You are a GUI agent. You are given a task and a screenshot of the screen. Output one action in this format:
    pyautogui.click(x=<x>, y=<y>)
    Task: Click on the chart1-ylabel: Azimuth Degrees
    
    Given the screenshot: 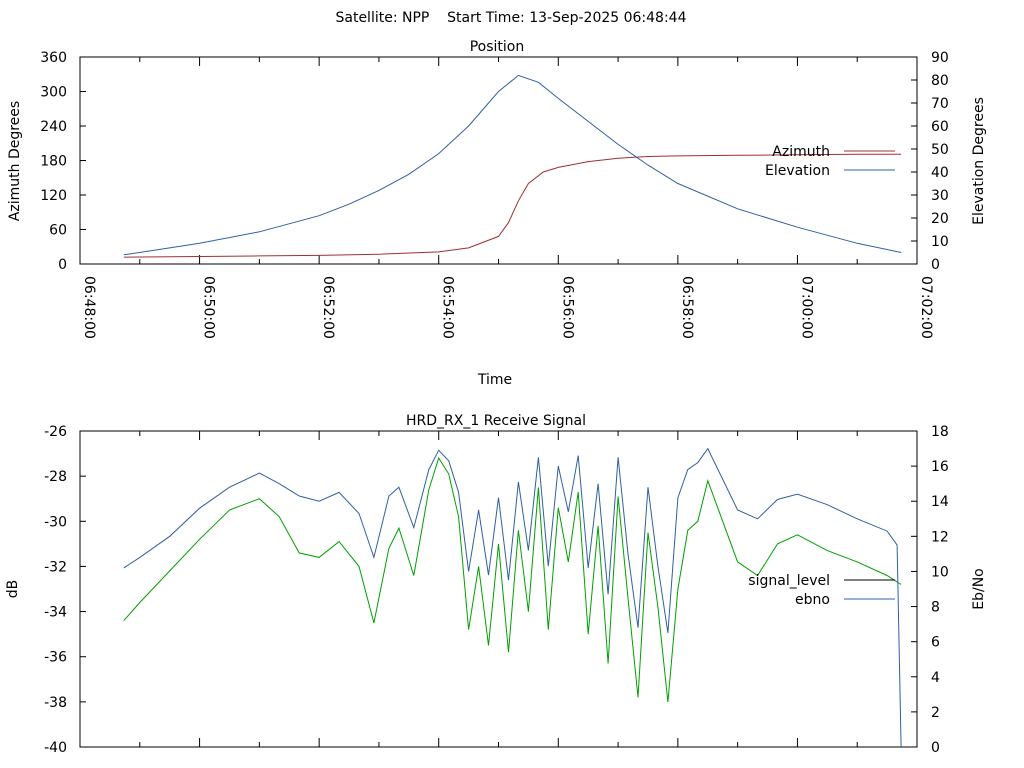 What is the action you would take?
    pyautogui.click(x=15, y=161)
    